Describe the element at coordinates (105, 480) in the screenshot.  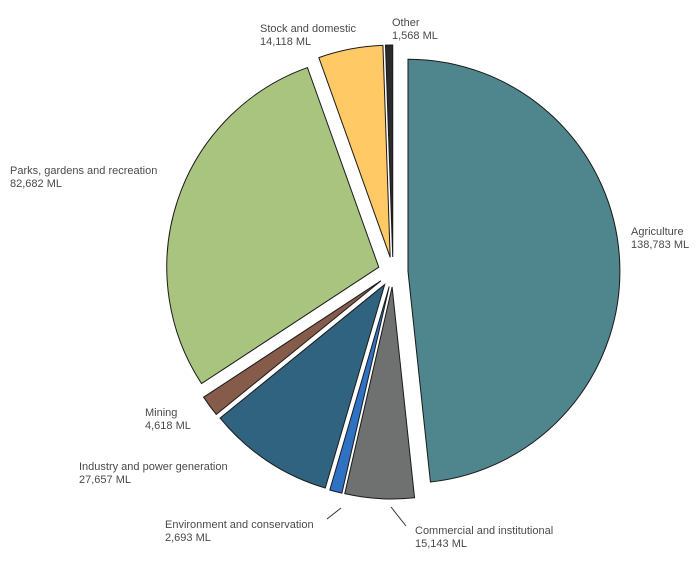
I see `label-industry-value: 27,657 ML` at that location.